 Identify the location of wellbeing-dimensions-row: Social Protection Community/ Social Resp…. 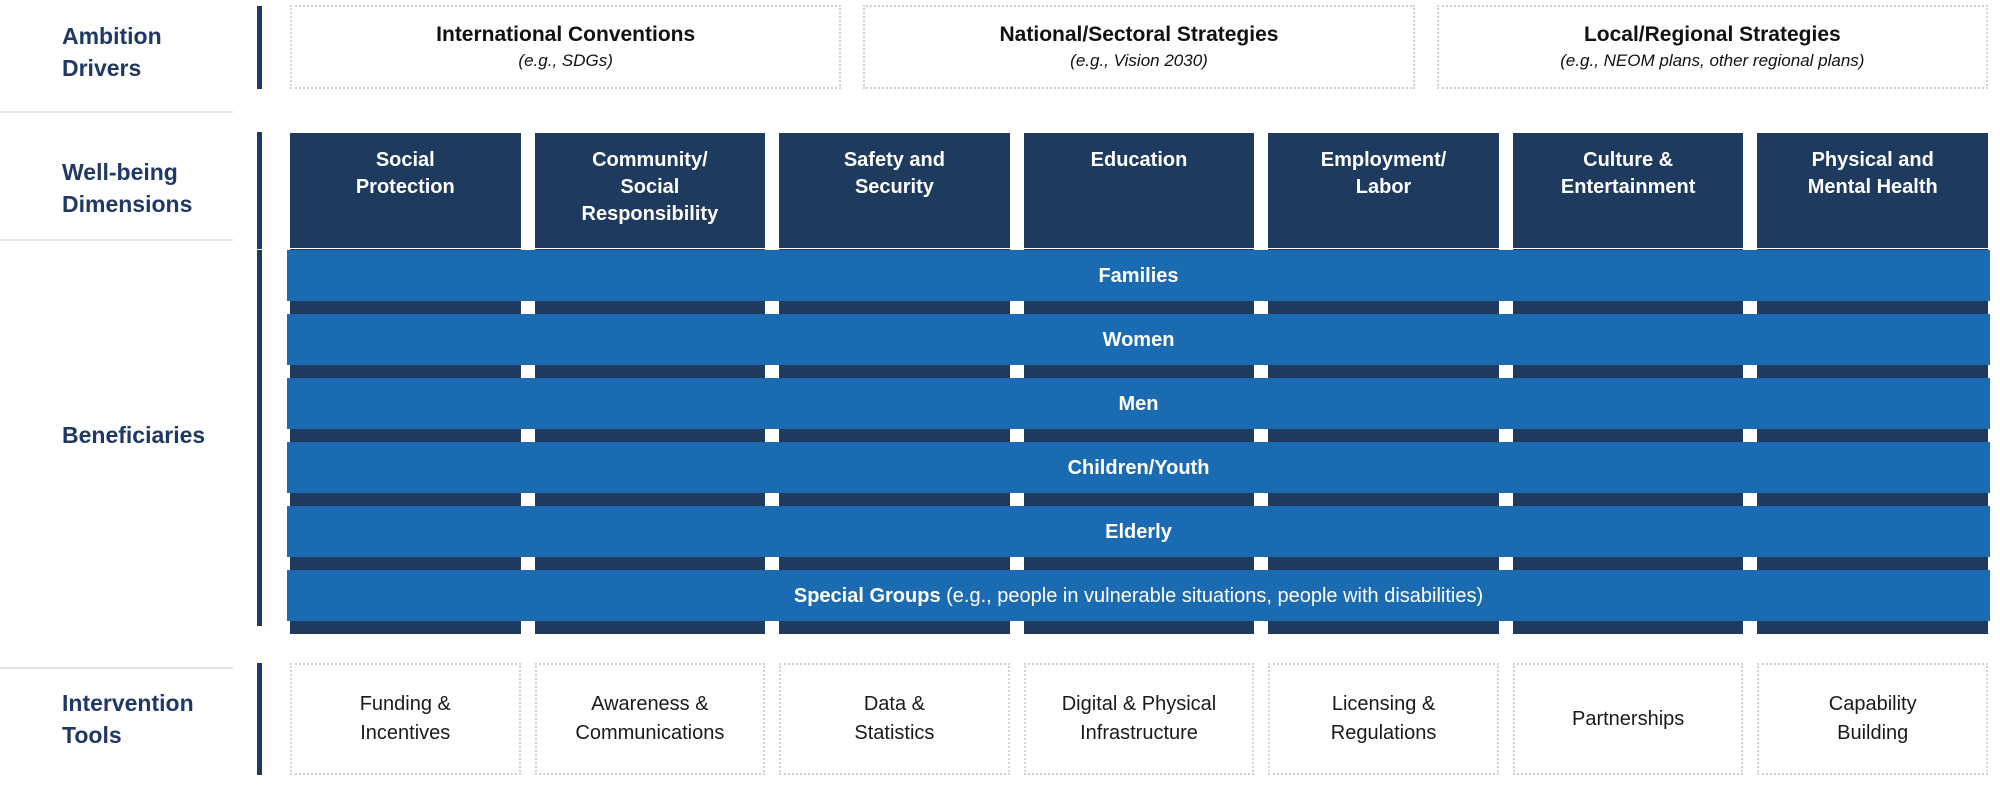
(1139, 190).